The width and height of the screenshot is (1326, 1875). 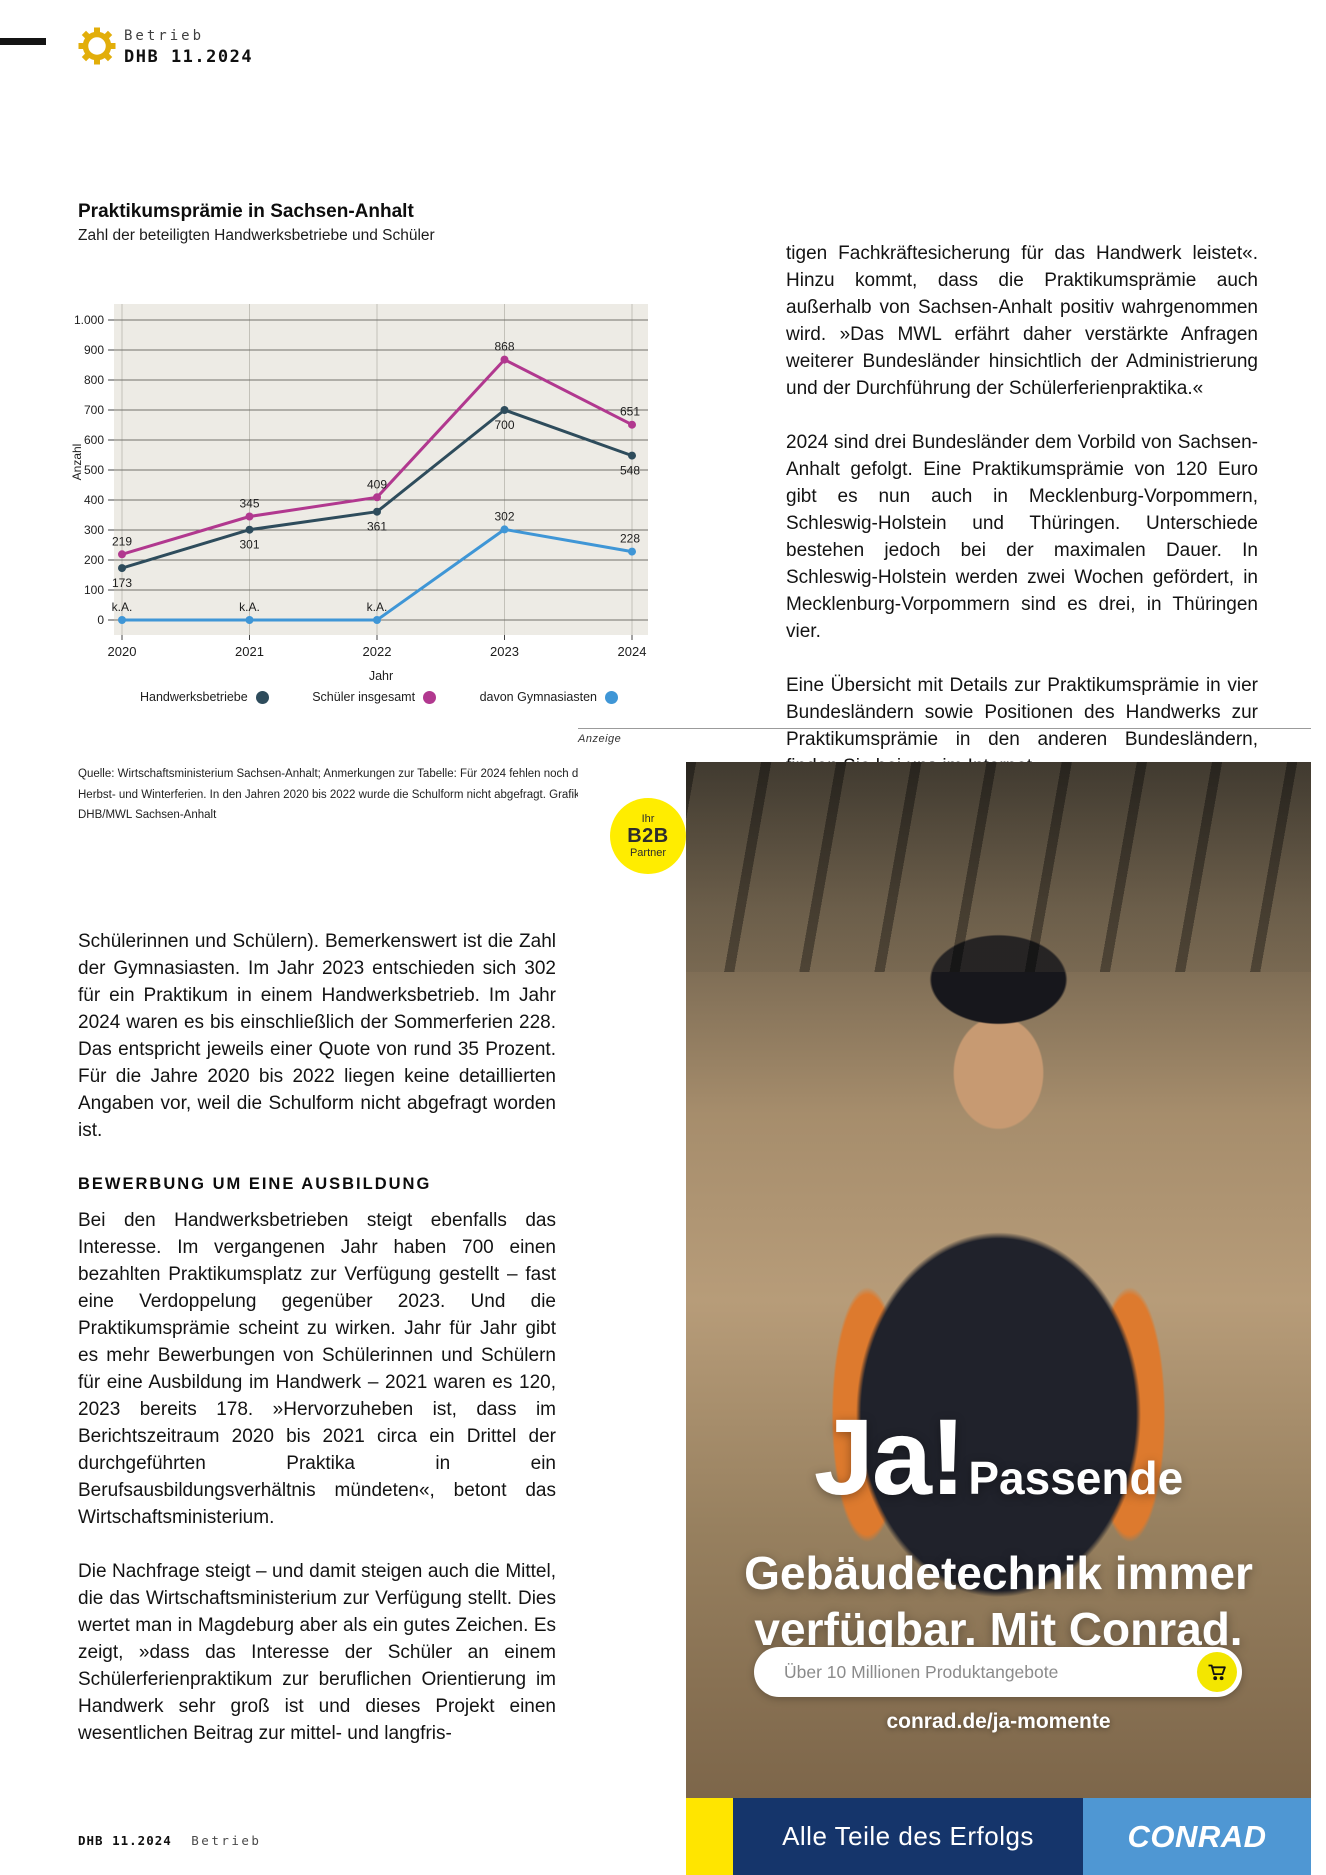 What do you see at coordinates (189, 57) in the screenshot?
I see `masthead-issue-label: DHB 11.2024` at bounding box center [189, 57].